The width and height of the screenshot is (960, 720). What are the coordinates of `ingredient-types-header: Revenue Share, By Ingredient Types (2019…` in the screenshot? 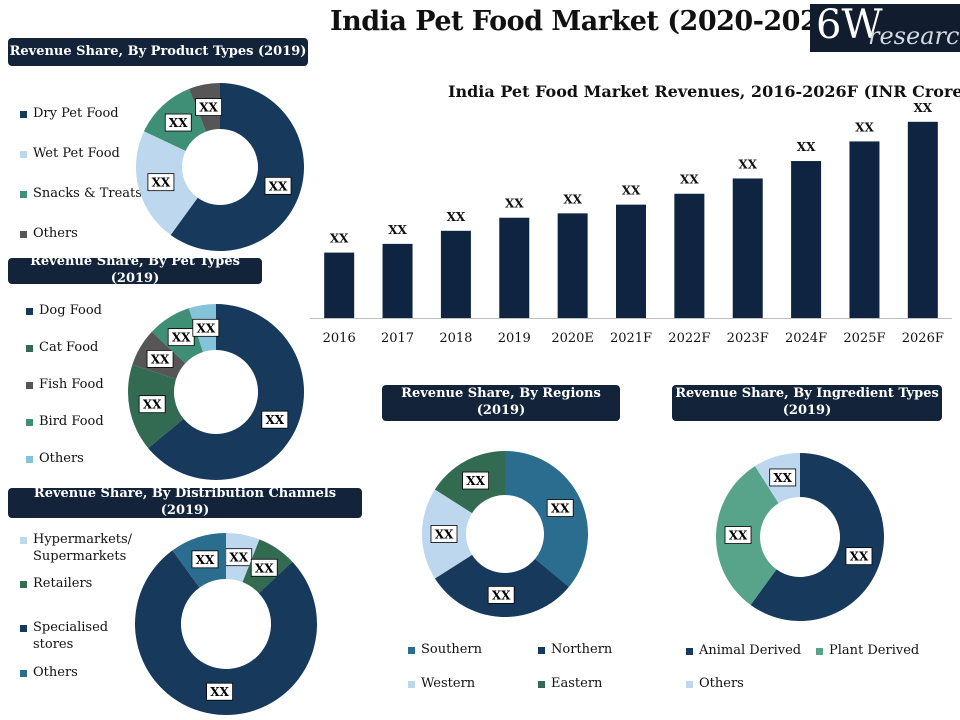 It's located at (807, 403).